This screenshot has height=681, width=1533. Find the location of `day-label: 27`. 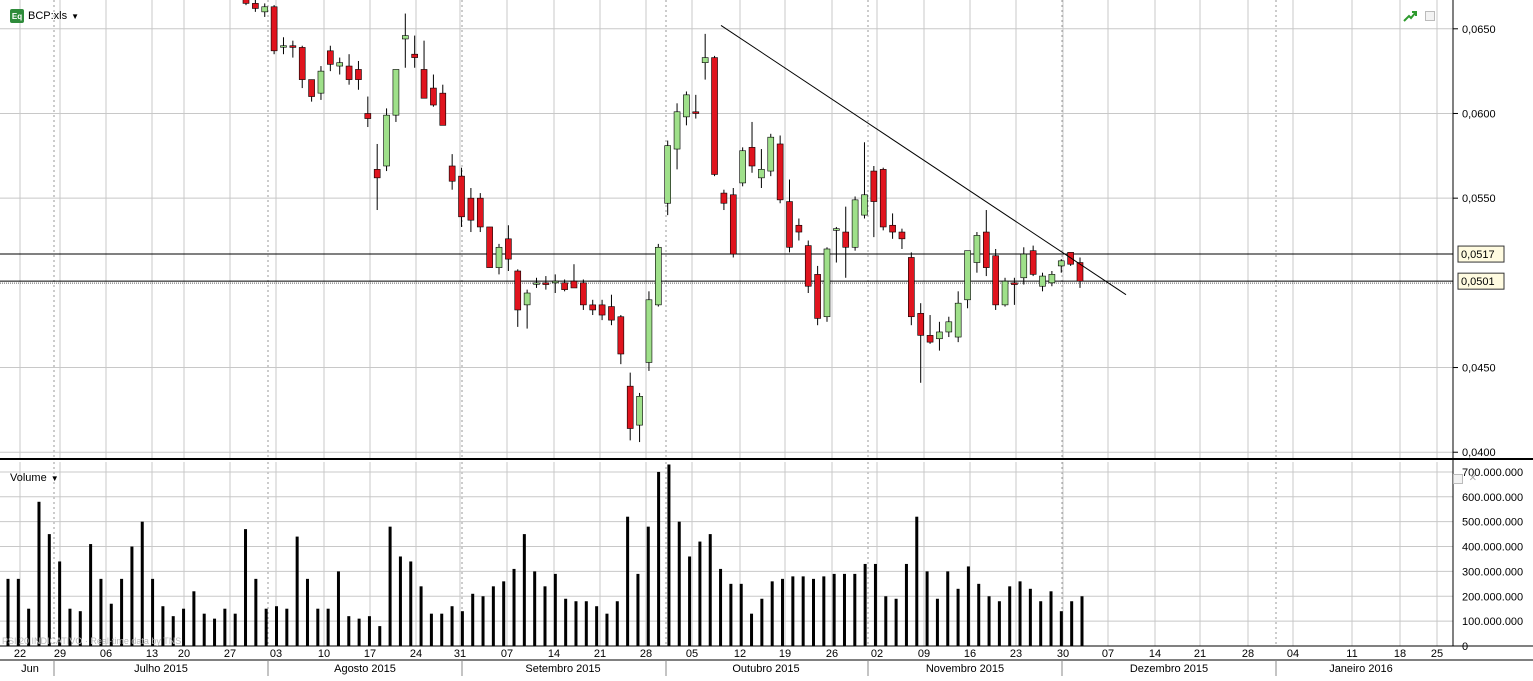

day-label: 27 is located at coordinates (230, 654).